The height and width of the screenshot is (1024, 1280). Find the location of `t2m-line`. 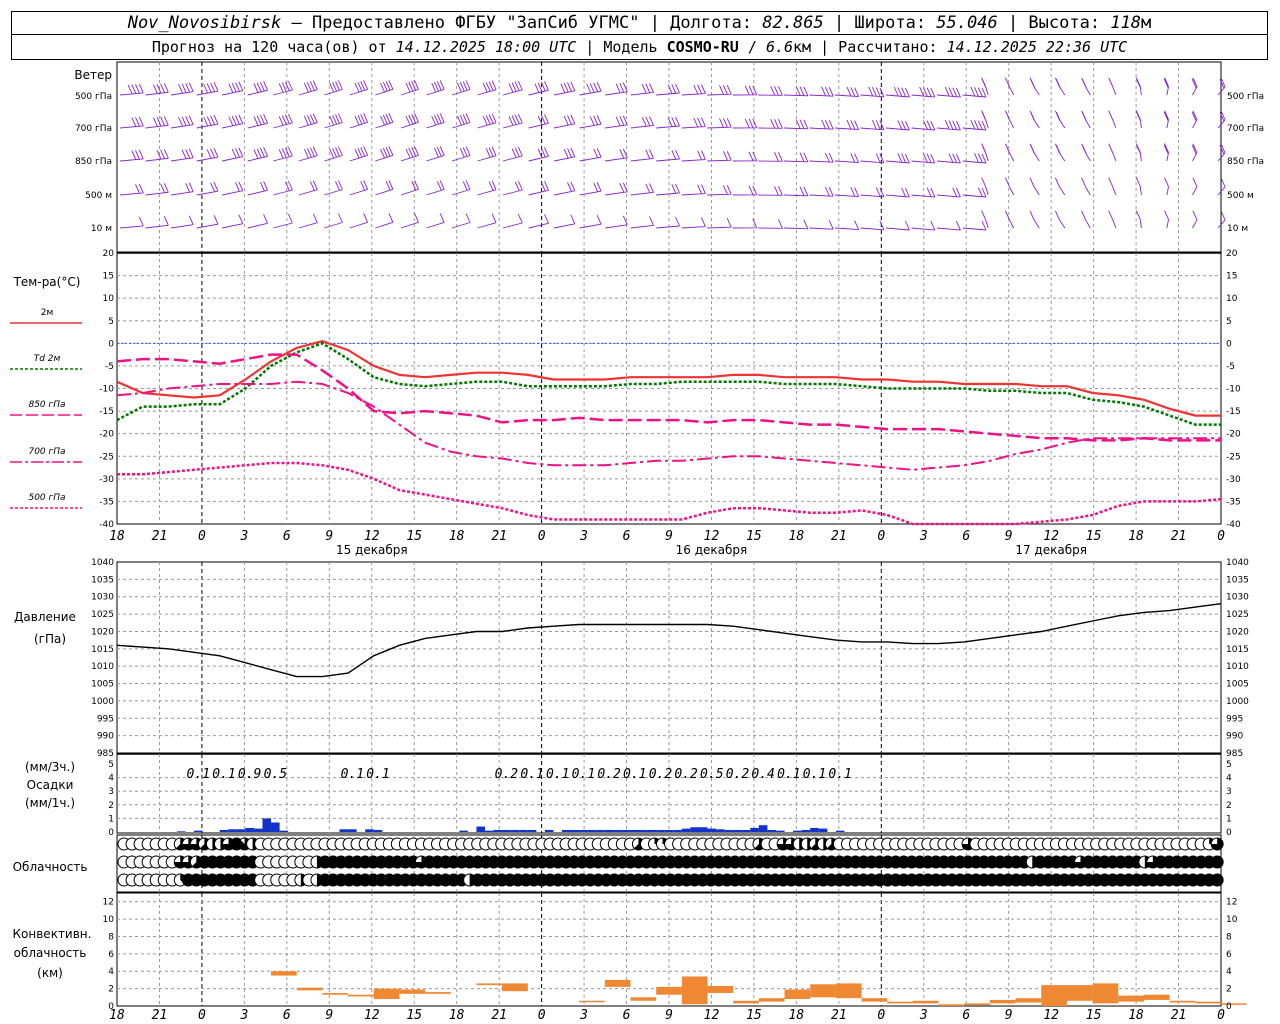

t2m-line is located at coordinates (668, 378).